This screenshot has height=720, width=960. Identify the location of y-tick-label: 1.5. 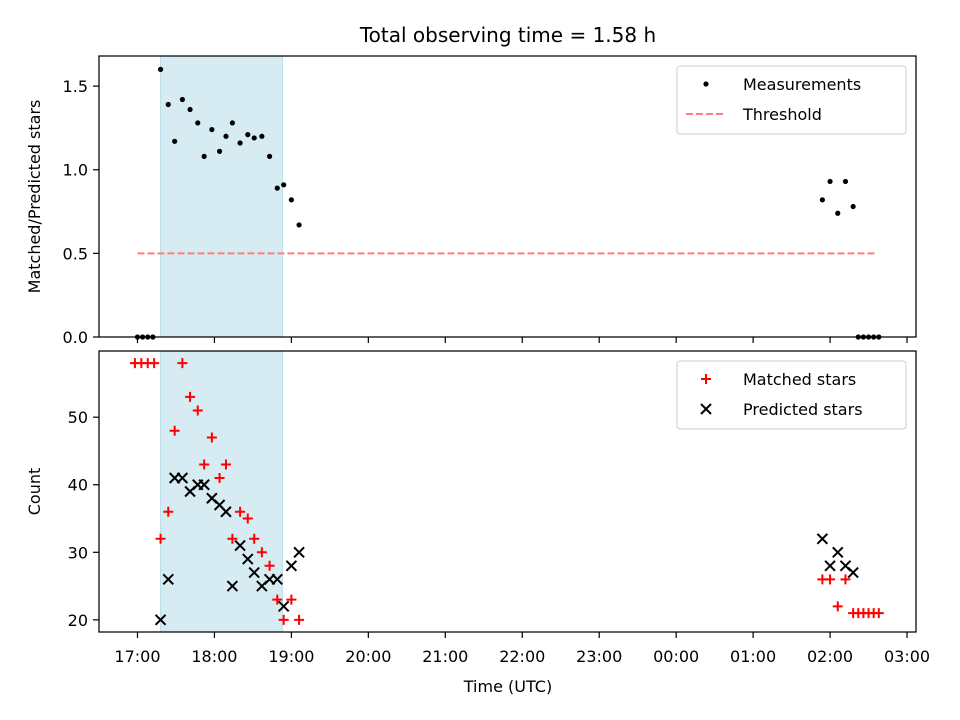
(75, 86).